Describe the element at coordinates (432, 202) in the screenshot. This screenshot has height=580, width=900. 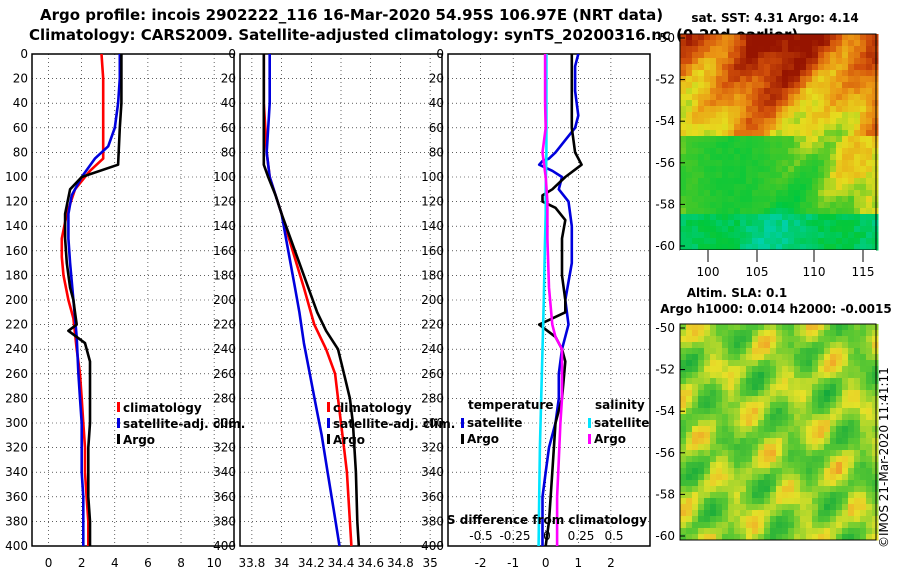
I see `y-tick-label: 120` at that location.